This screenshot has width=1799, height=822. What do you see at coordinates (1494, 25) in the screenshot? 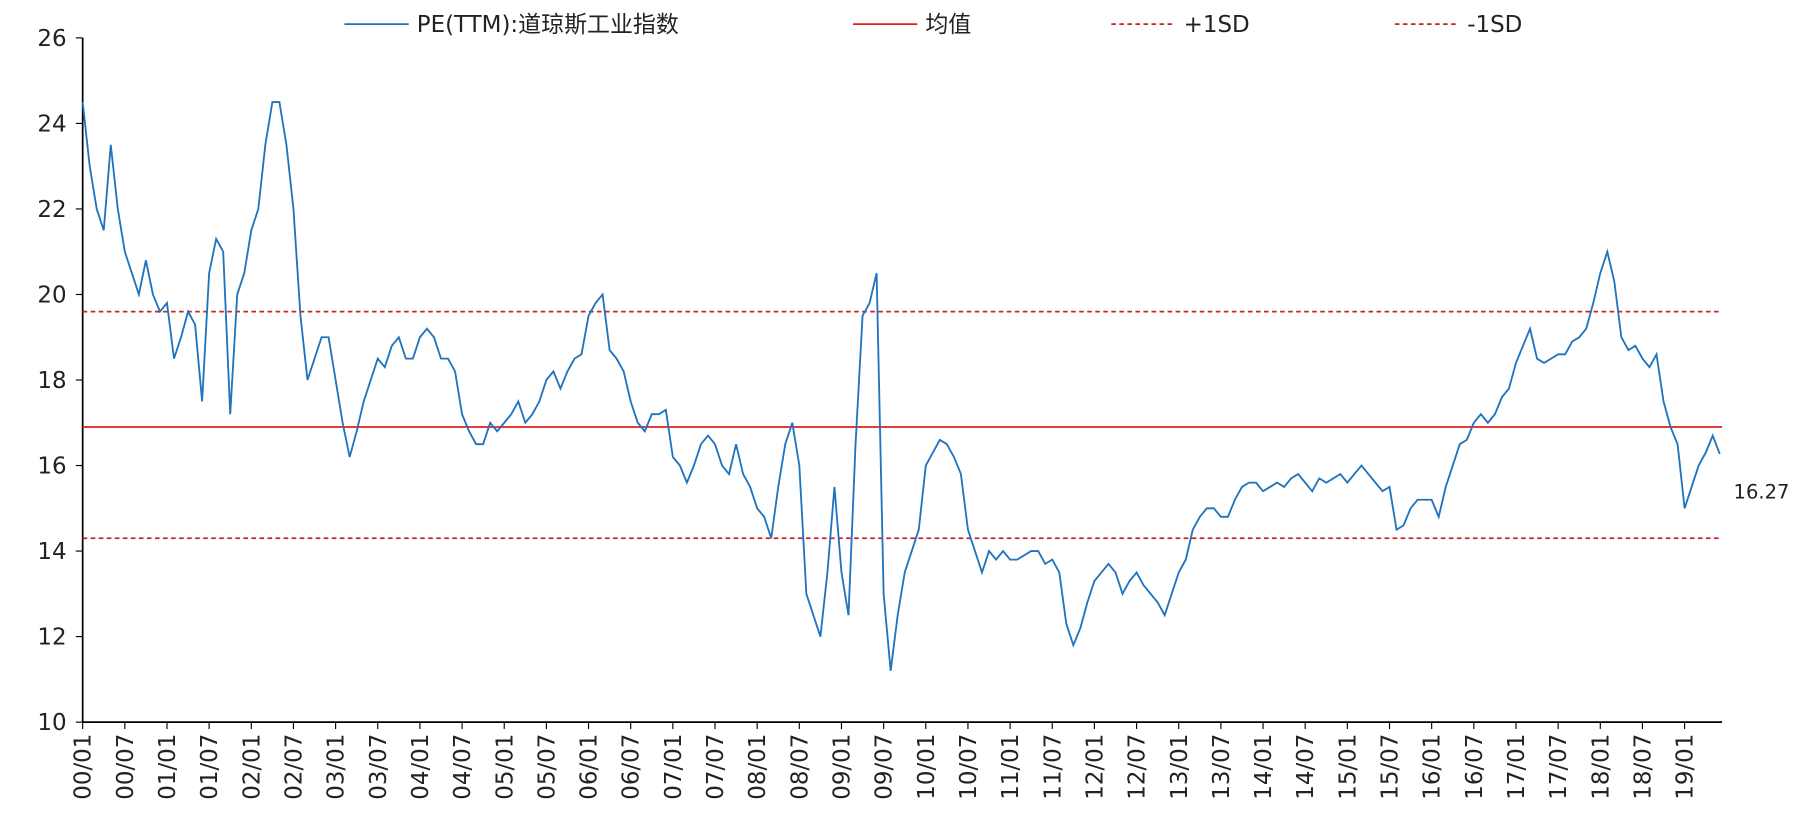
I see `legend-label: -1SD` at bounding box center [1494, 25].